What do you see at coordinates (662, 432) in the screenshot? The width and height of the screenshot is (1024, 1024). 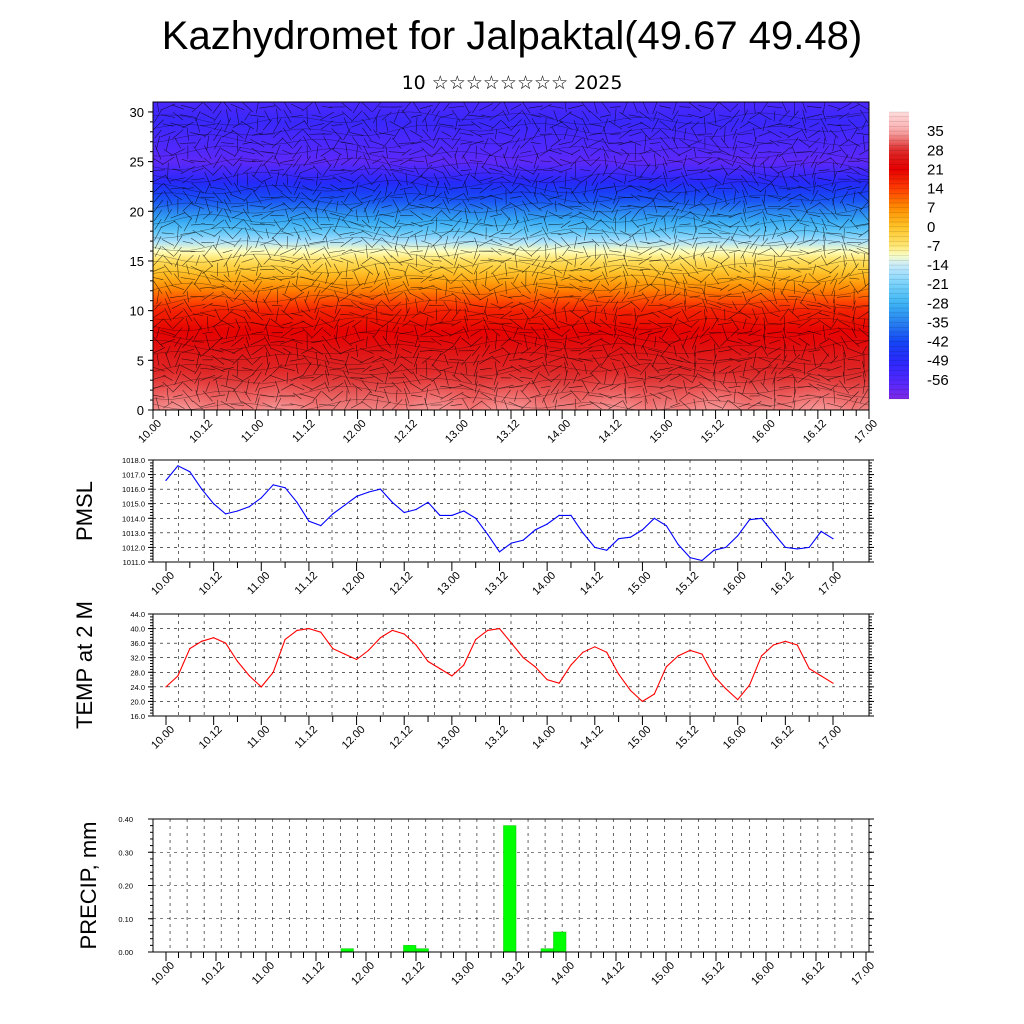 I see `x-tick-label: 15.00` at bounding box center [662, 432].